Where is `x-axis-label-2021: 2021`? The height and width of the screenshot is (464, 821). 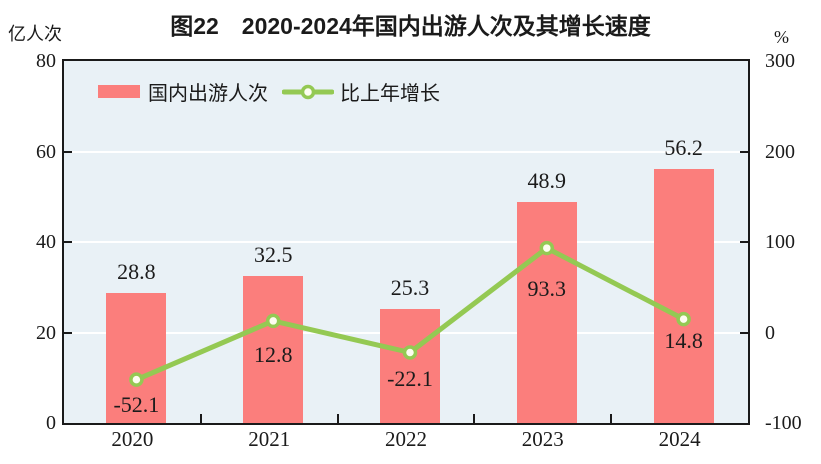
x-axis-label-2021: 2021 is located at coordinates (269, 439).